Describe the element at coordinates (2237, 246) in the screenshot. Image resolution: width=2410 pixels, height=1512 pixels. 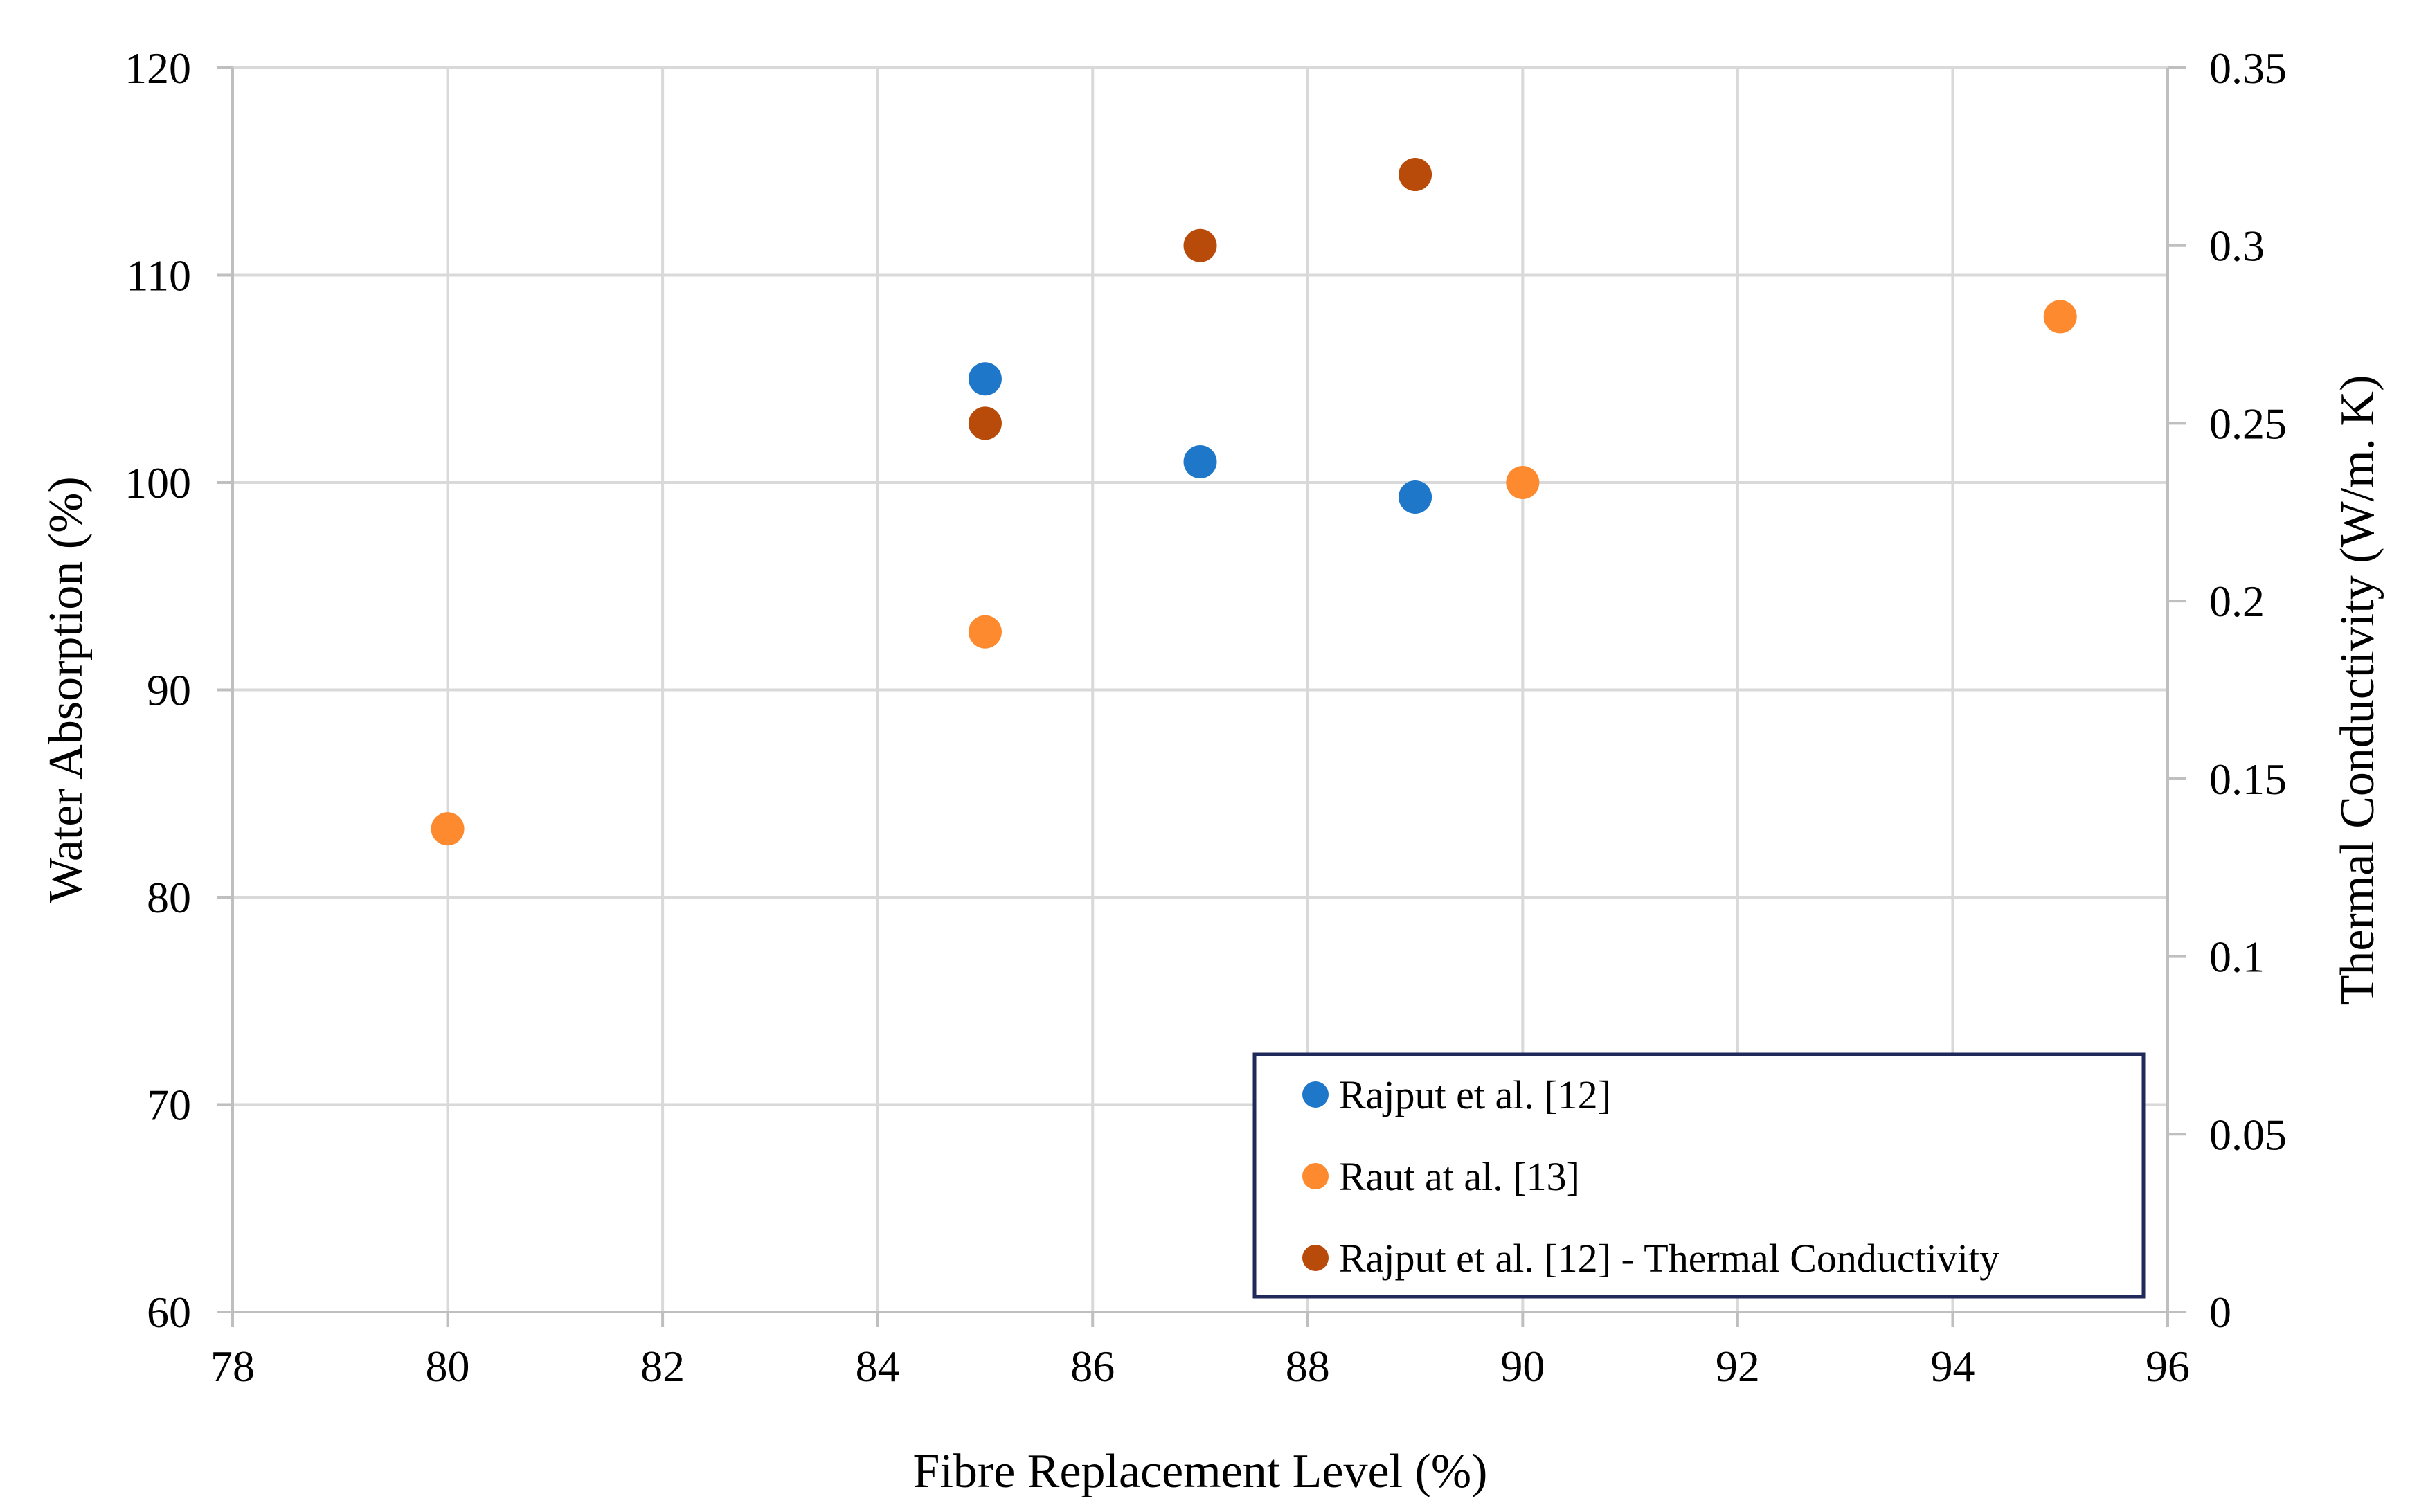
I see `right-y-tick-label: 0.3` at that location.